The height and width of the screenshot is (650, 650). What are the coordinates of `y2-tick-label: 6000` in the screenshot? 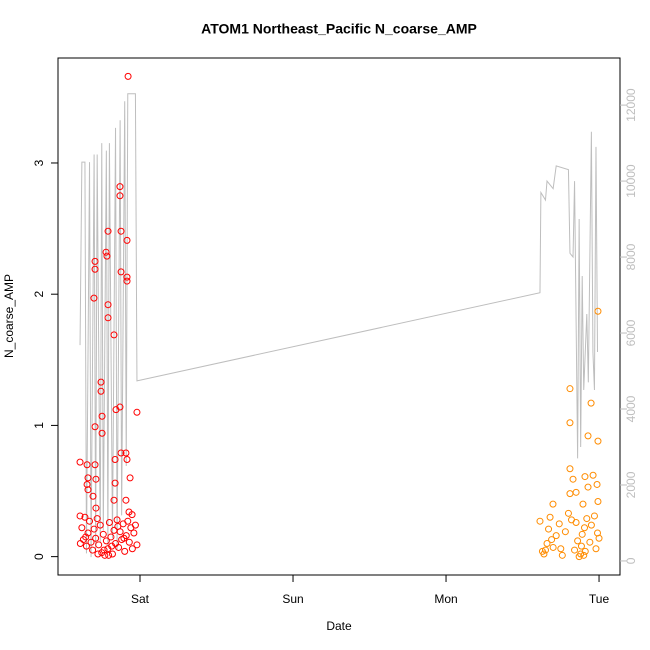 It's located at (631, 332).